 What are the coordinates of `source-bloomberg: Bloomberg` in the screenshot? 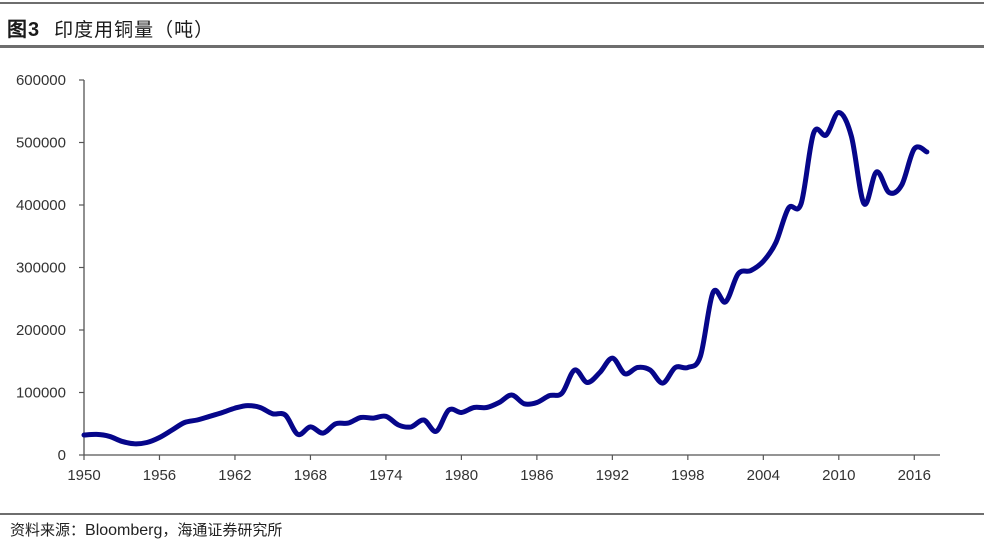 It's located at (124, 530).